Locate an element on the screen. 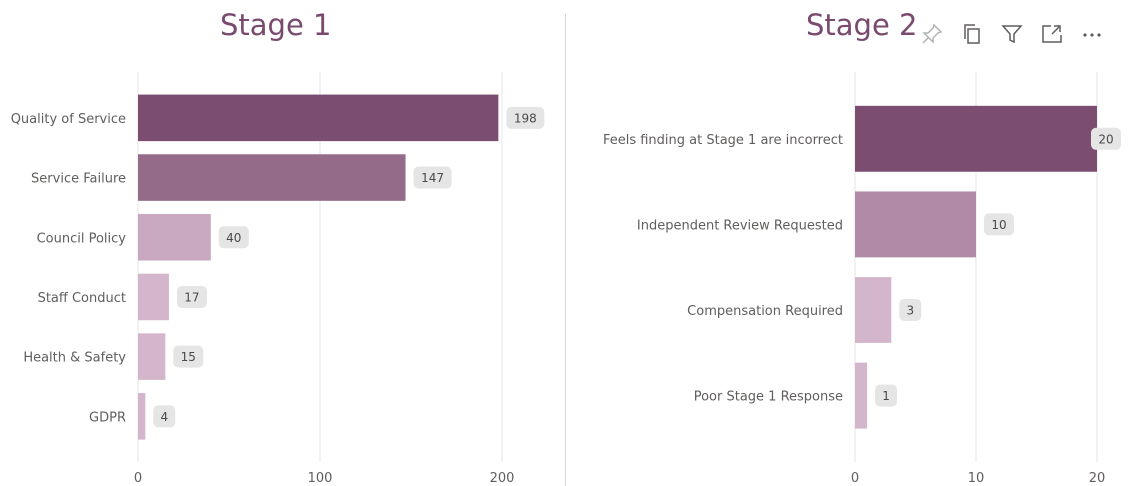 Image resolution: width=1130 pixels, height=486 pixels. s2-x-tick-label: 0 is located at coordinates (855, 478).